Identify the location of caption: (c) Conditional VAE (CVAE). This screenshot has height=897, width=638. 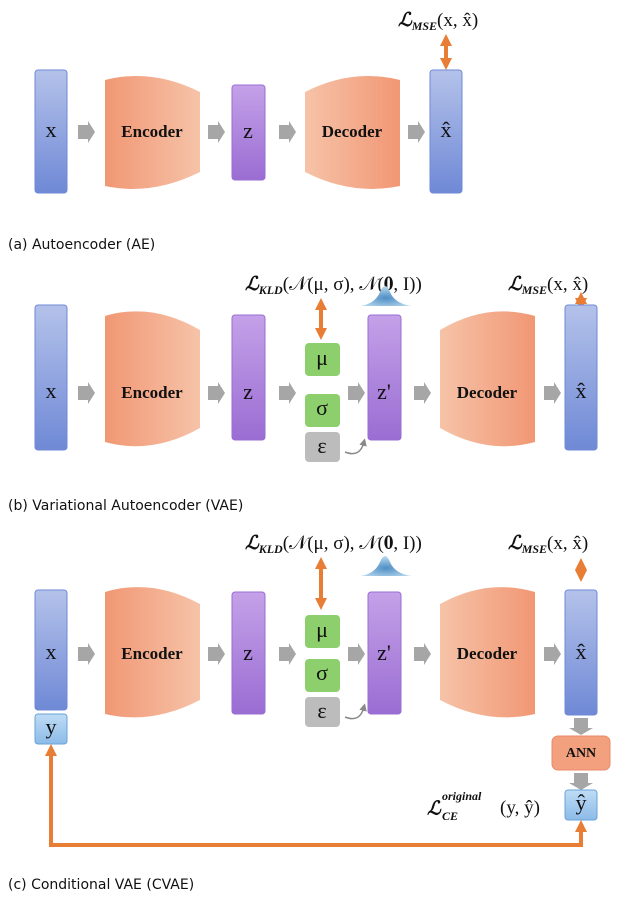
(101, 885).